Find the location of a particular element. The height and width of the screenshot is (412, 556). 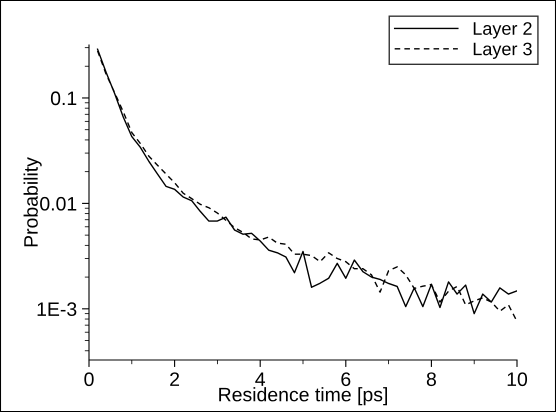

x-tick-label: 8 is located at coordinates (431, 379).